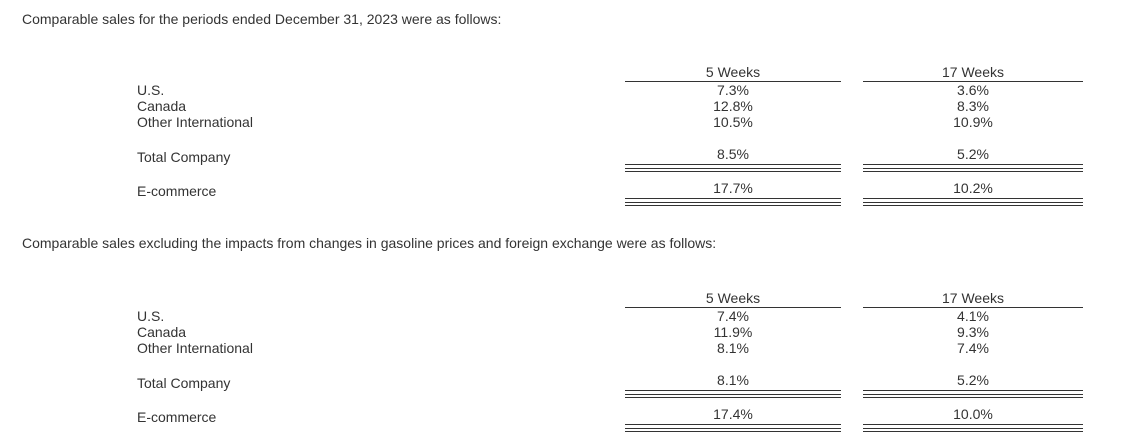 The image size is (1123, 444). I want to click on cell-value: 10.9%, so click(973, 122).